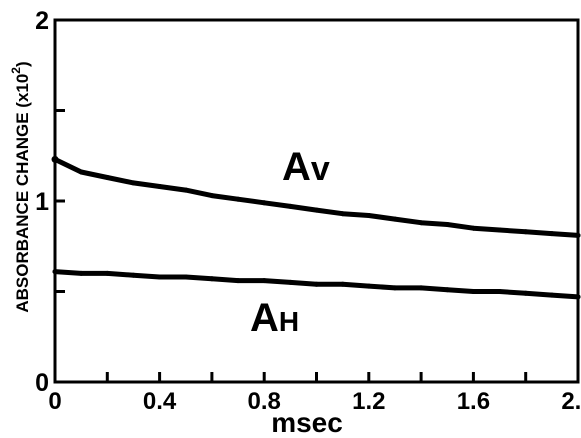  Describe the element at coordinates (289, 321) in the screenshot. I see `series-label-ah-sub: H` at that location.